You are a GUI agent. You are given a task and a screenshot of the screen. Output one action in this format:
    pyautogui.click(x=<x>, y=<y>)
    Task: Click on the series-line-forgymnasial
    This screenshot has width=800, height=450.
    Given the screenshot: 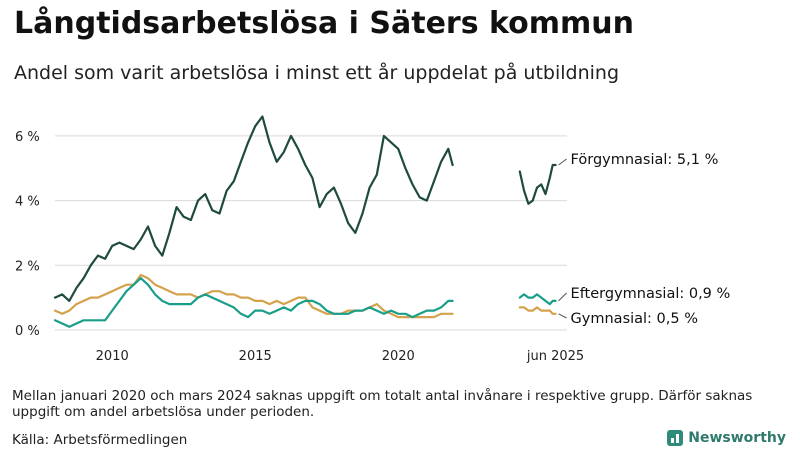 What is the action you would take?
    pyautogui.click(x=537, y=184)
    